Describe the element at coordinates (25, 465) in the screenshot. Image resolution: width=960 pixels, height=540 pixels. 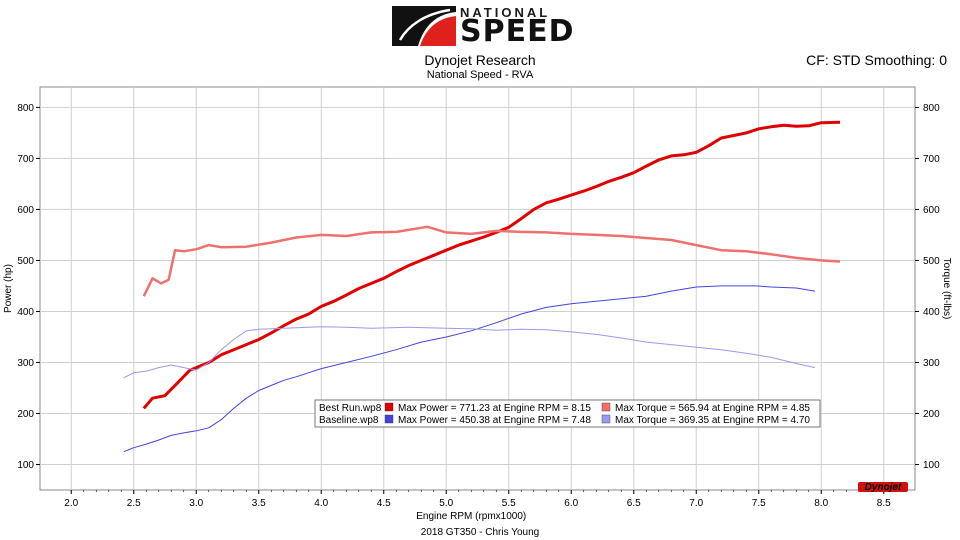
I see `y-tick-label-left: 100` at that location.